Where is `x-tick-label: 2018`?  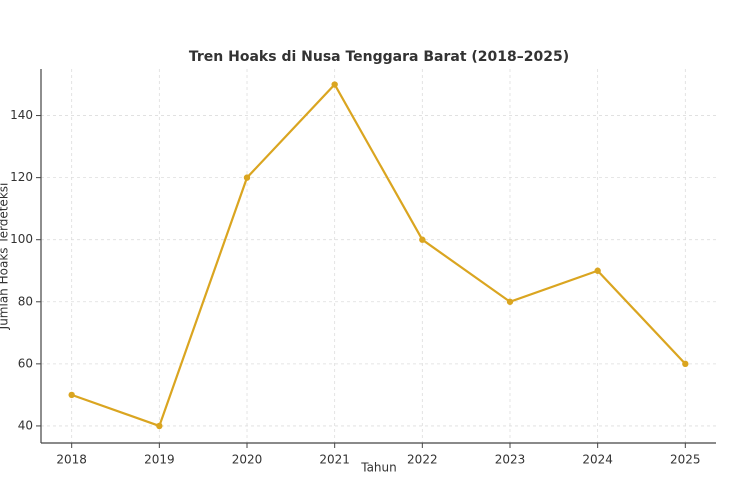
x-tick-label: 2018 is located at coordinates (71, 460).